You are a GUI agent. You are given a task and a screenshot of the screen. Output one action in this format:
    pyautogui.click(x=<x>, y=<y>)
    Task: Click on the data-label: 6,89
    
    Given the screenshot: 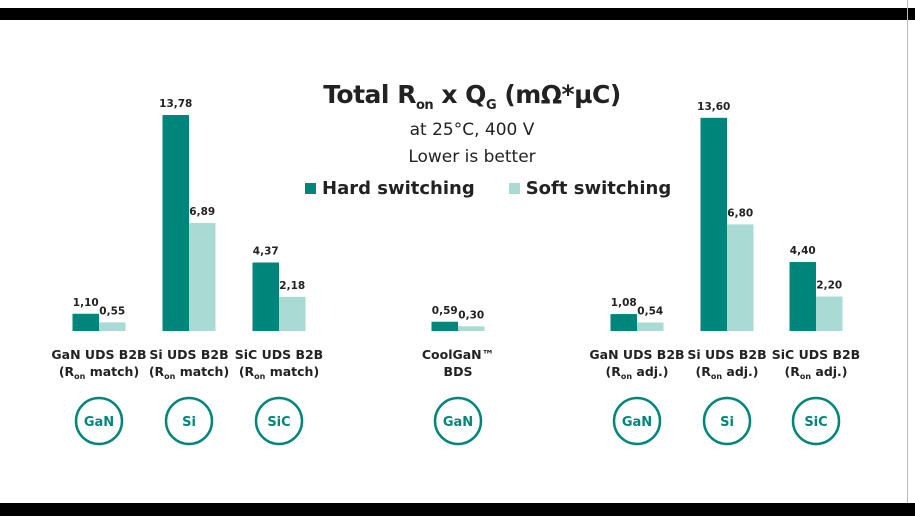 What is the action you would take?
    pyautogui.click(x=202, y=212)
    